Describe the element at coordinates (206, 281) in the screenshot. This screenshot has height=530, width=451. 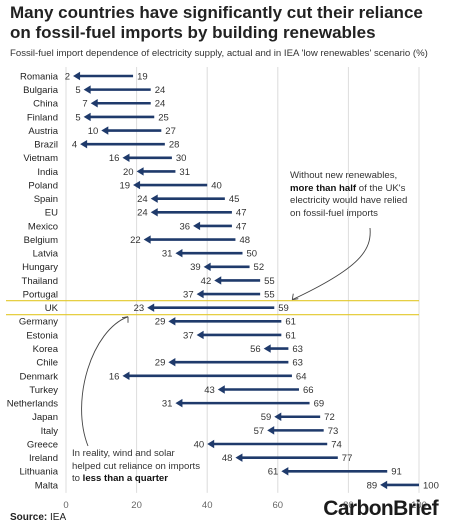
I see `actual-value-label: 42` at that location.